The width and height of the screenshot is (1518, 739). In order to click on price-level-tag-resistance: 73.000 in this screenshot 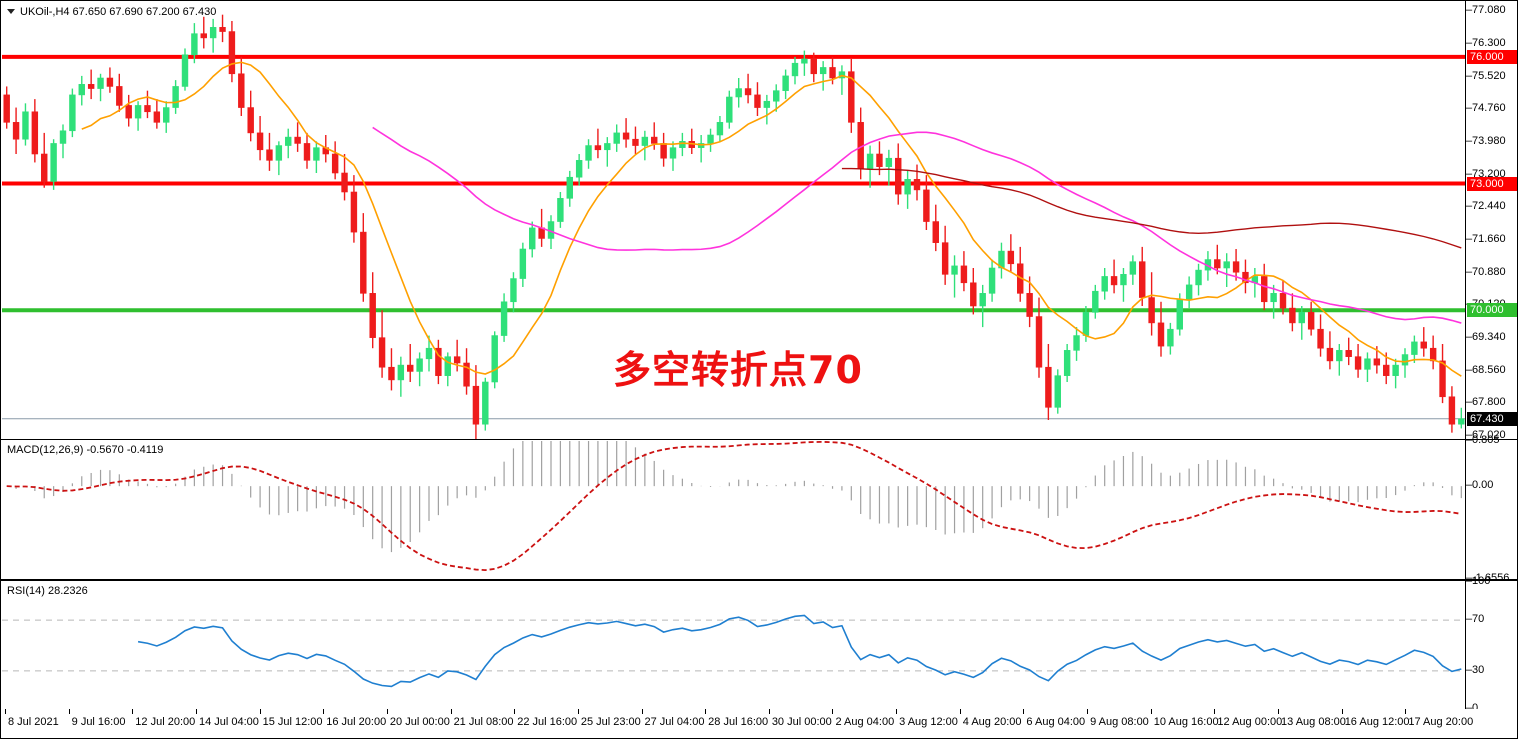, I will do `click(1492, 183)`.